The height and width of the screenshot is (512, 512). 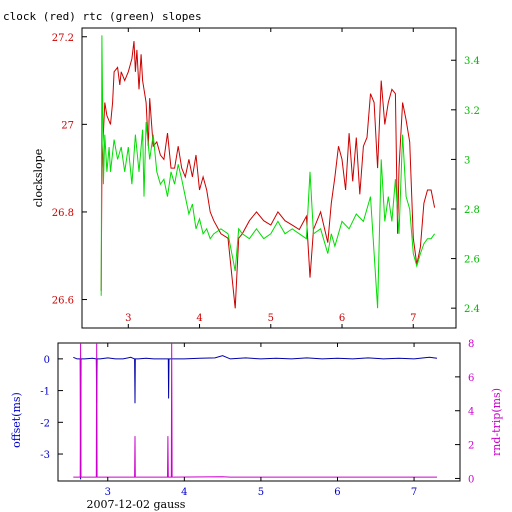 What do you see at coordinates (63, 213) in the screenshot?
I see `y-tick-label: 26.8` at bounding box center [63, 213].